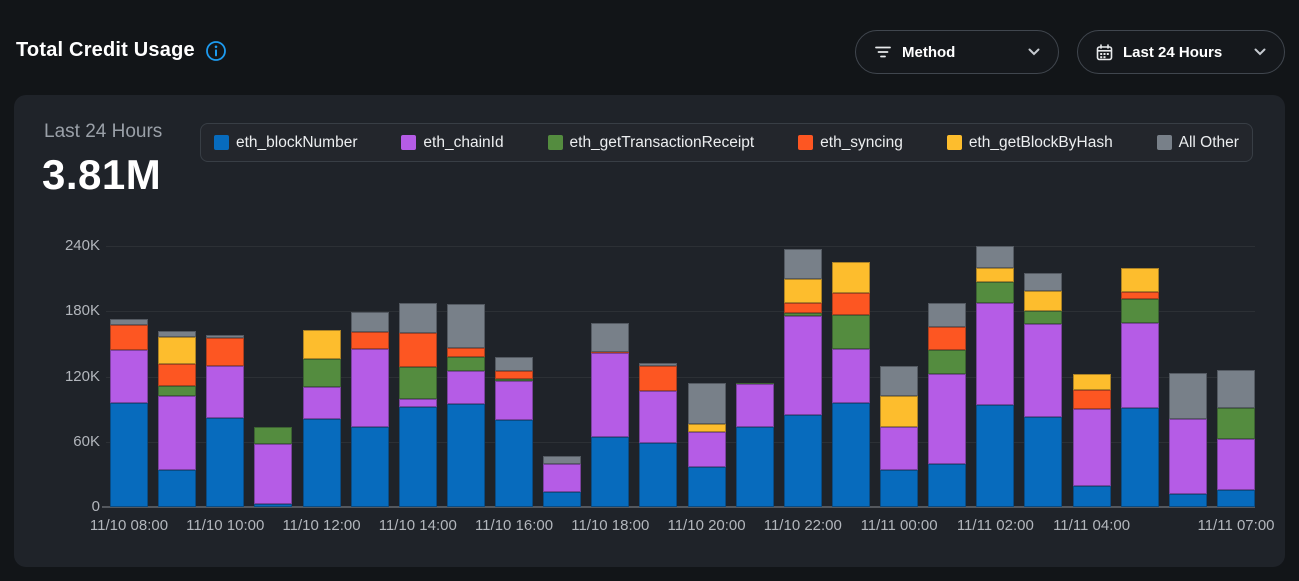  I want to click on method-filter-dropdown: Method, so click(957, 52).